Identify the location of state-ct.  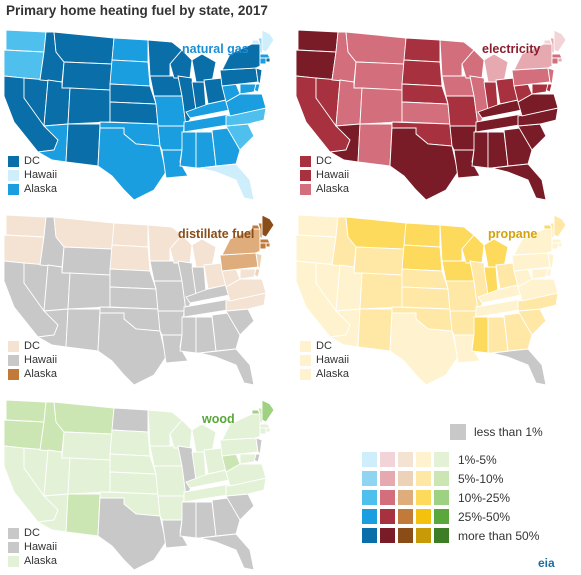
(555, 246).